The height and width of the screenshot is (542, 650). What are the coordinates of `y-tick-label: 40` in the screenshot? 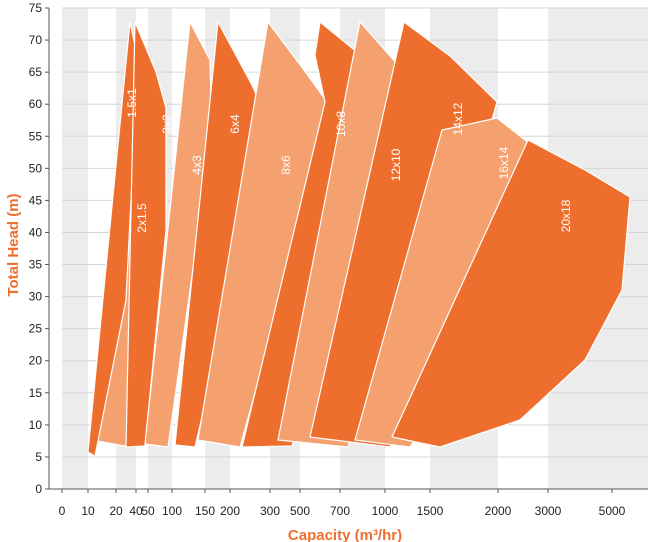 It's located at (36, 232).